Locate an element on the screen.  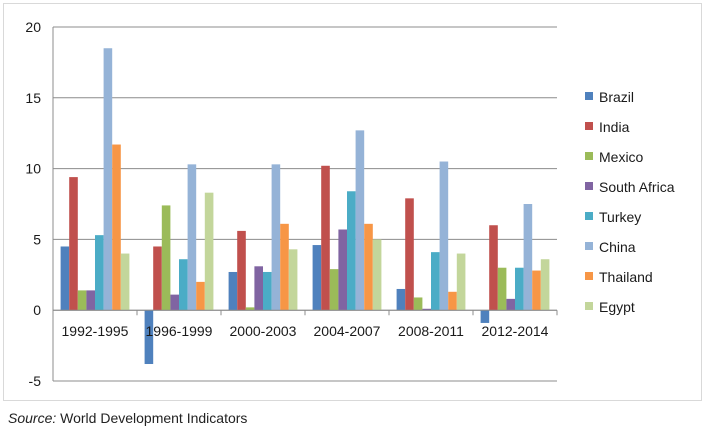
x-tick-label: 1996-1999 is located at coordinates (179, 331).